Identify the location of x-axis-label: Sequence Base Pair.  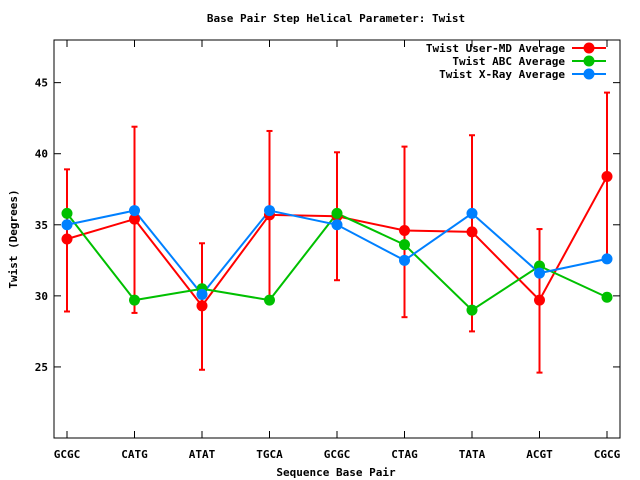
(336, 472).